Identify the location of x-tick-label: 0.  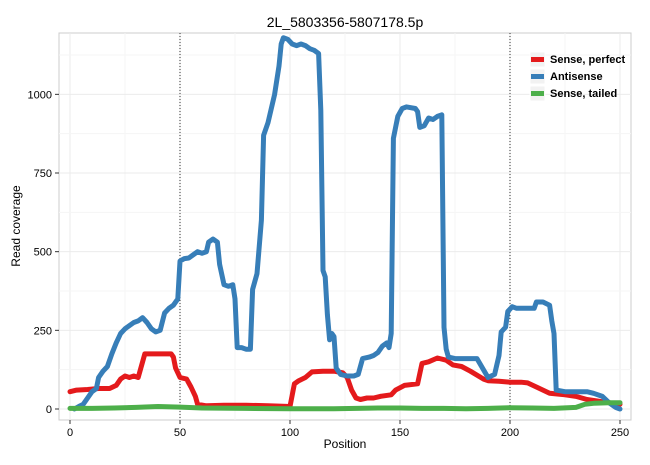
(70, 433).